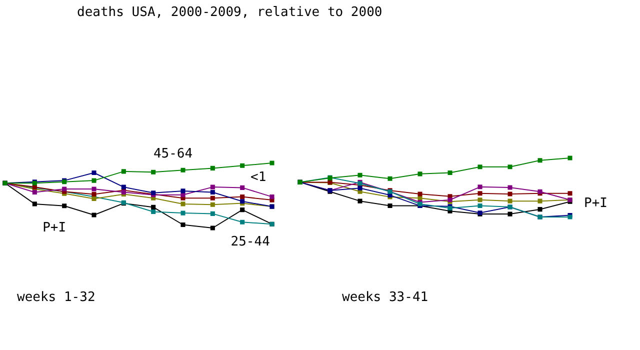 The width and height of the screenshot is (640, 350). What do you see at coordinates (385, 297) in the screenshot?
I see `x-axis-title: weeks 33-41` at bounding box center [385, 297].